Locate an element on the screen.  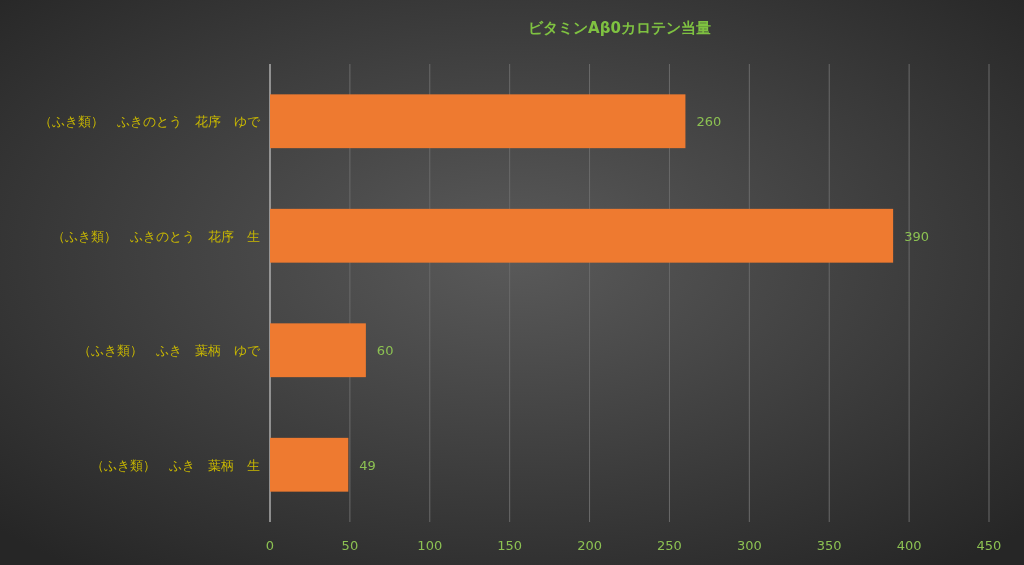
y-tick-label: （ふき類） ふき 葉柄 生 is located at coordinates (175, 465).